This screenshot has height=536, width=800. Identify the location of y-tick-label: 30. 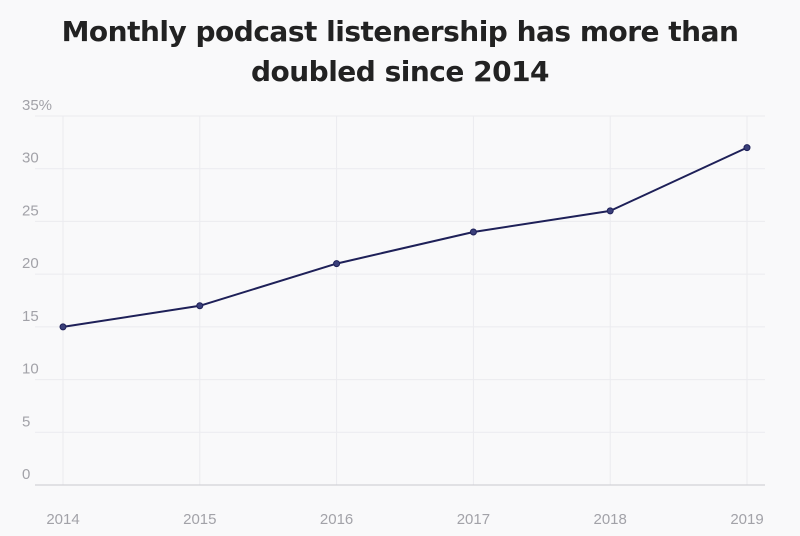
(30, 158).